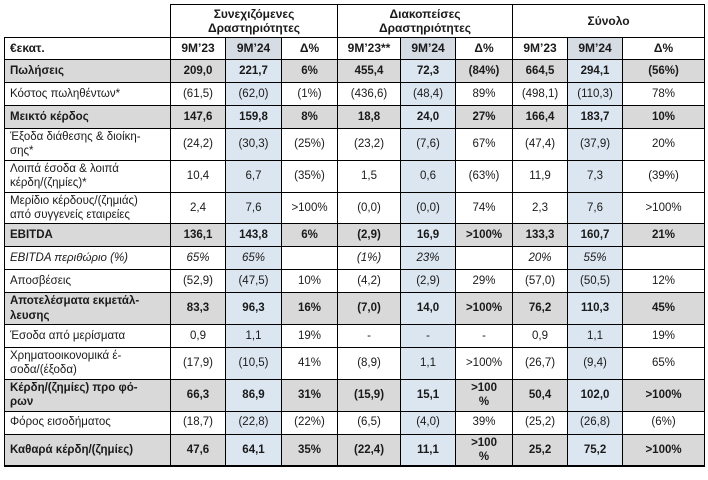 This screenshot has height=480, width=708. Describe the element at coordinates (198, 395) in the screenshot. I see `value-cell: 66,3` at that location.